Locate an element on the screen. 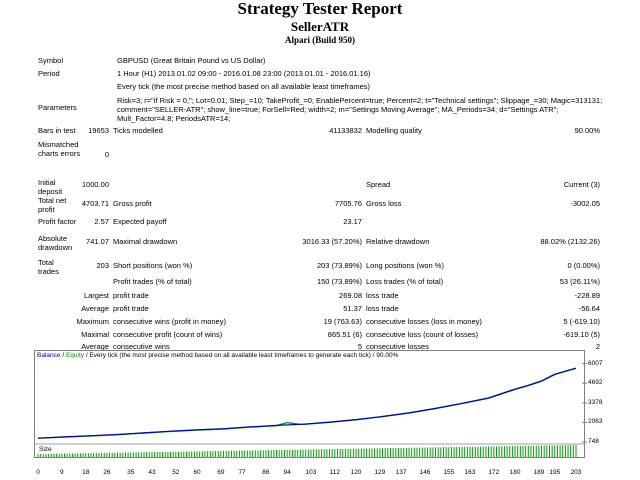 Image resolution: width=640 pixels, height=480 pixels. max-wins-label: consecutive wins (profit in money) is located at coordinates (169, 321).